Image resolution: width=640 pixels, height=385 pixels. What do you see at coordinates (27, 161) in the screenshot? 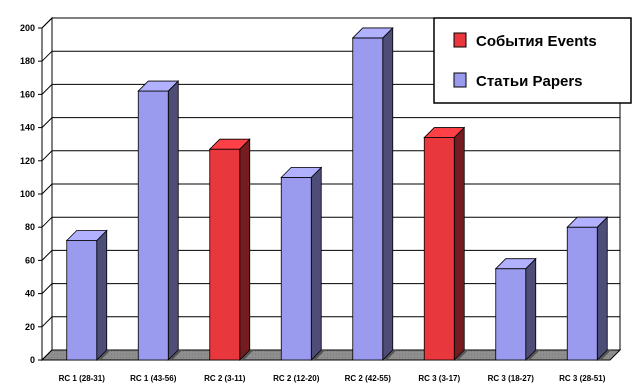
I see `y-tick-label: 120` at bounding box center [27, 161].